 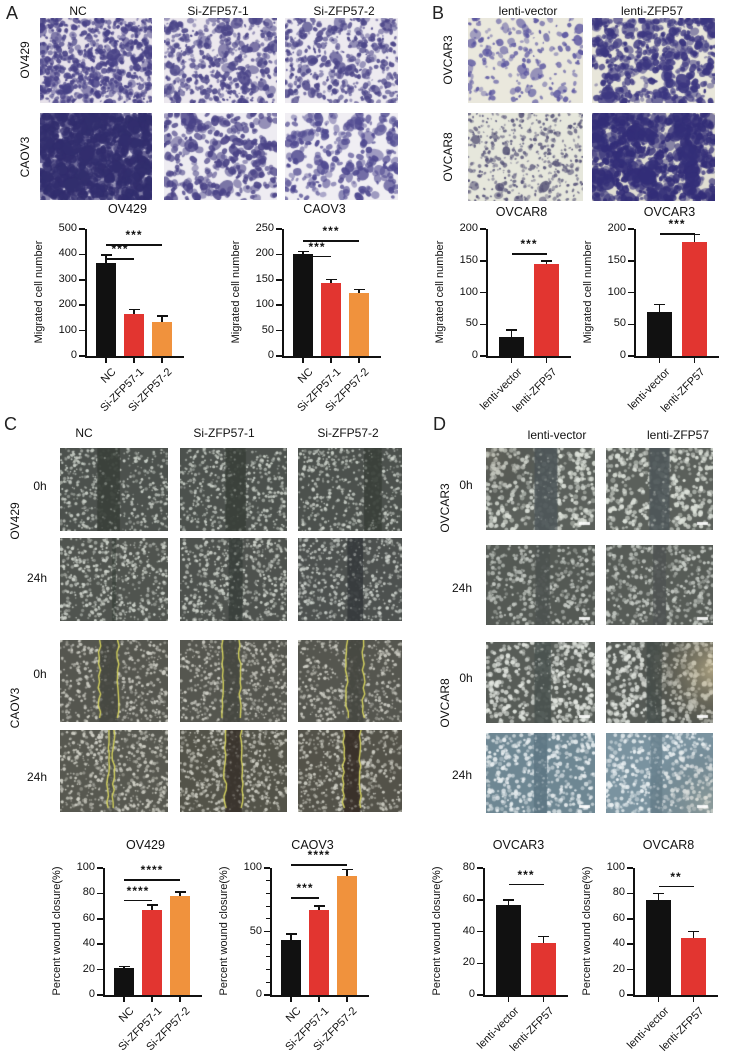 I want to click on panel-a-row-label-caov3: CAOV3, so click(x=25, y=157).